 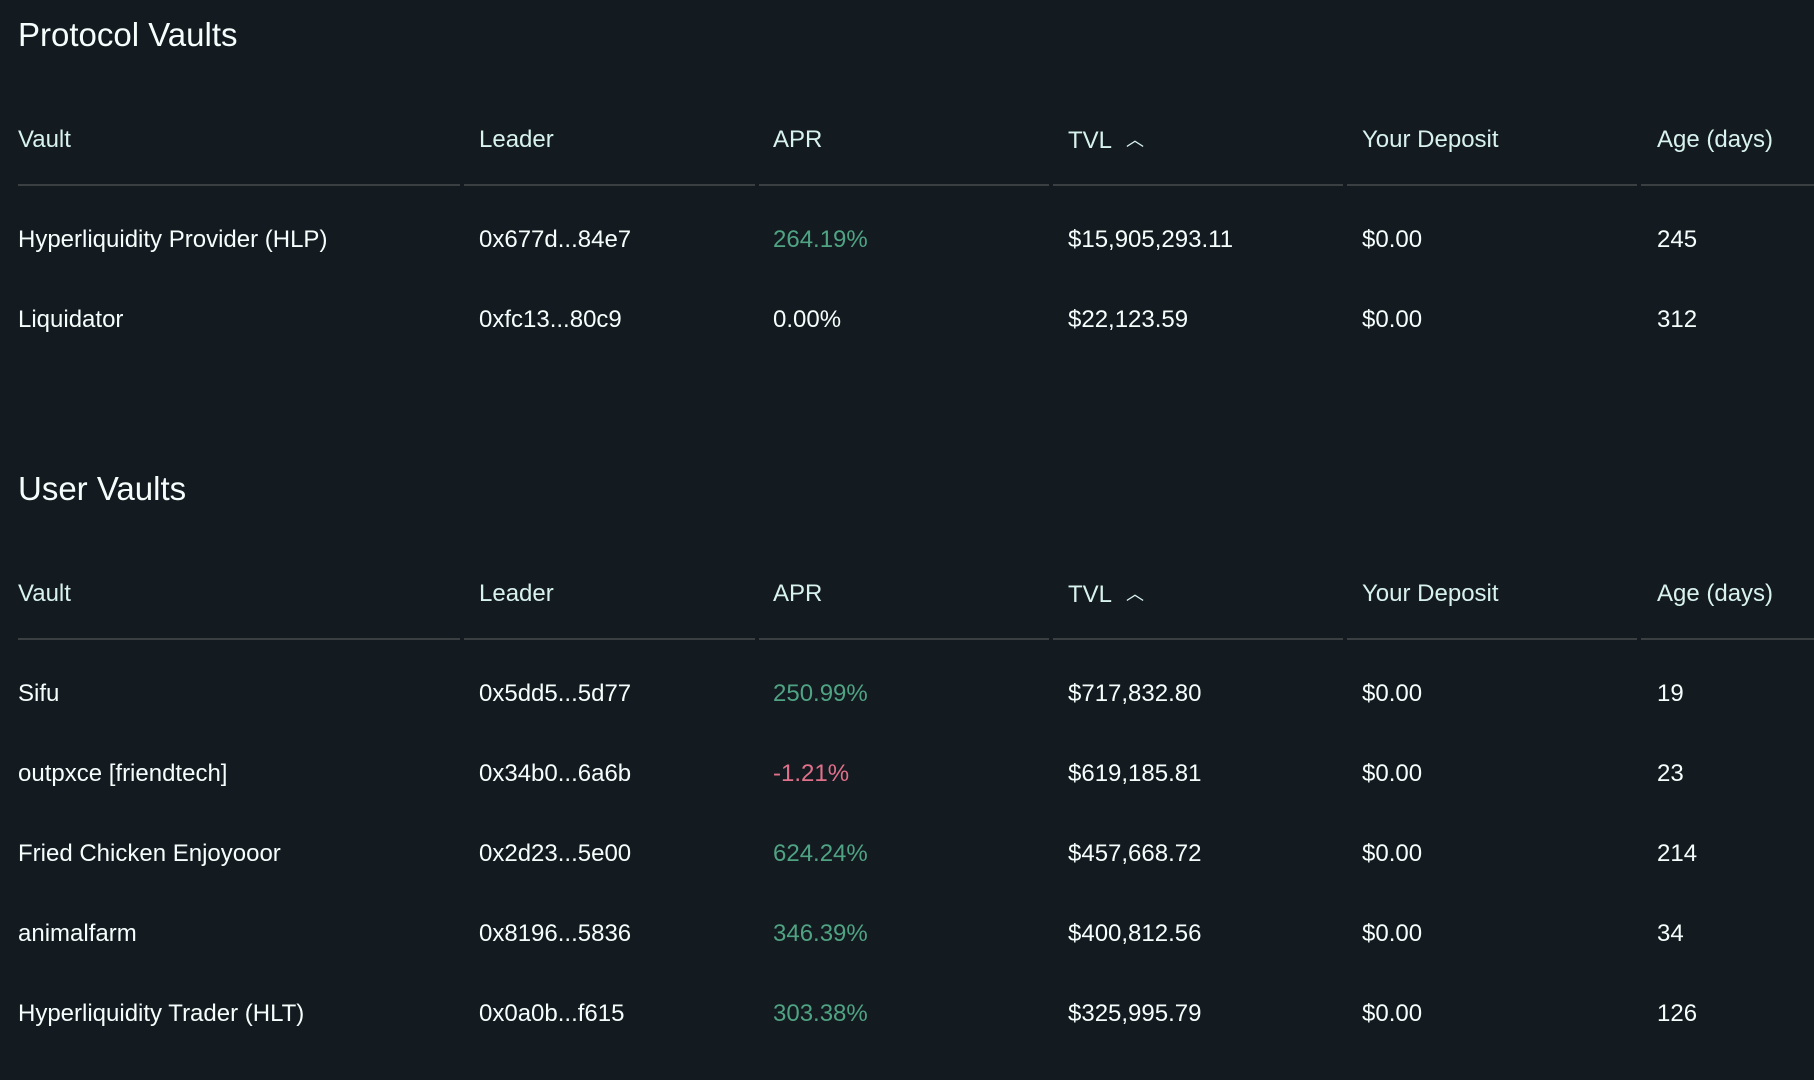 What do you see at coordinates (550, 319) in the screenshot?
I see `cell-leader: 0xfc13...80c9` at bounding box center [550, 319].